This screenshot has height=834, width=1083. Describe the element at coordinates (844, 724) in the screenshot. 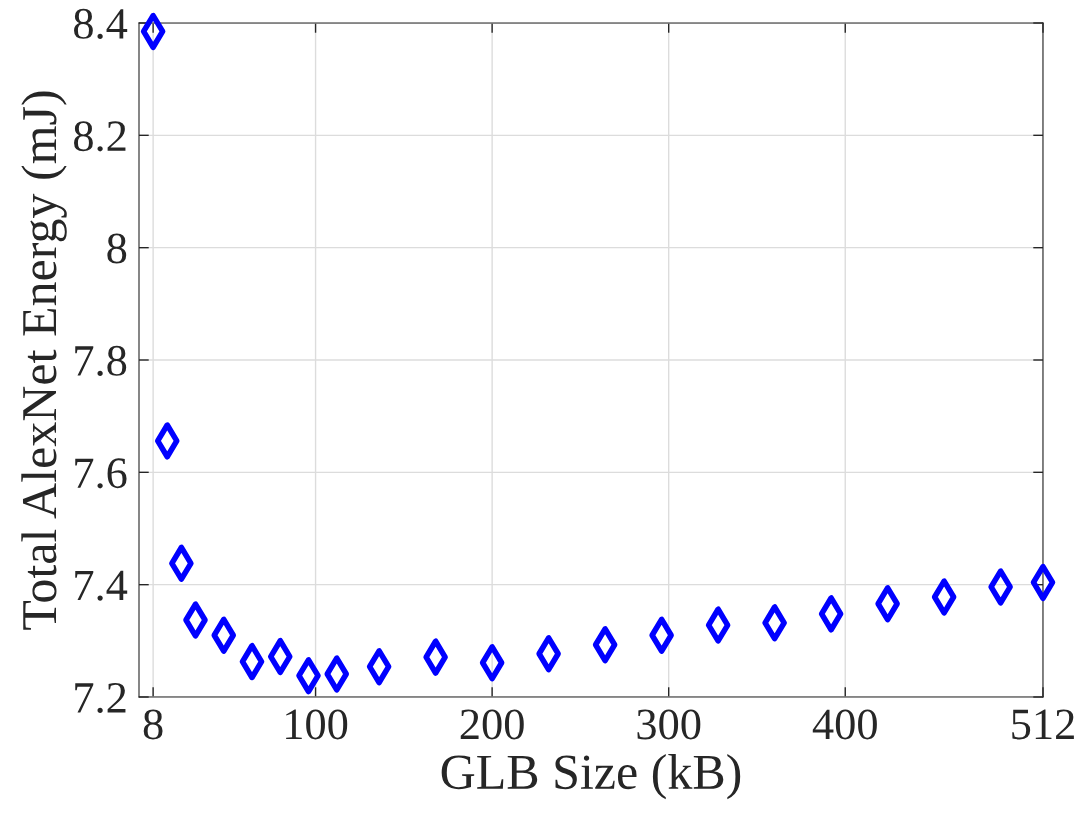

I see `x-tick-label: 400` at that location.